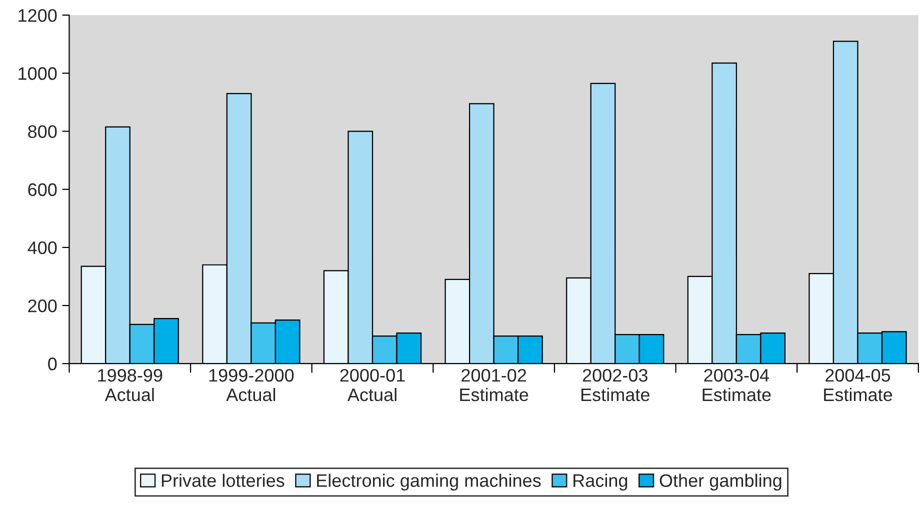 This screenshot has width=923, height=505. I want to click on y-tick-label: 600, so click(42, 189).